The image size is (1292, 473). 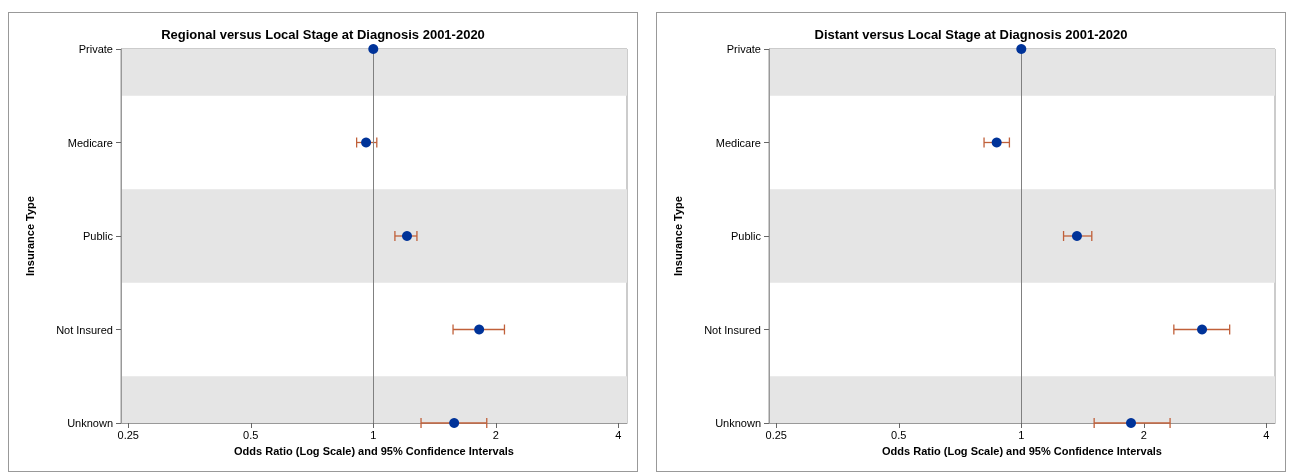 I want to click on chart-title: Regional versus Local Stage at Diagnosis 2001-2020, so click(x=323, y=34).